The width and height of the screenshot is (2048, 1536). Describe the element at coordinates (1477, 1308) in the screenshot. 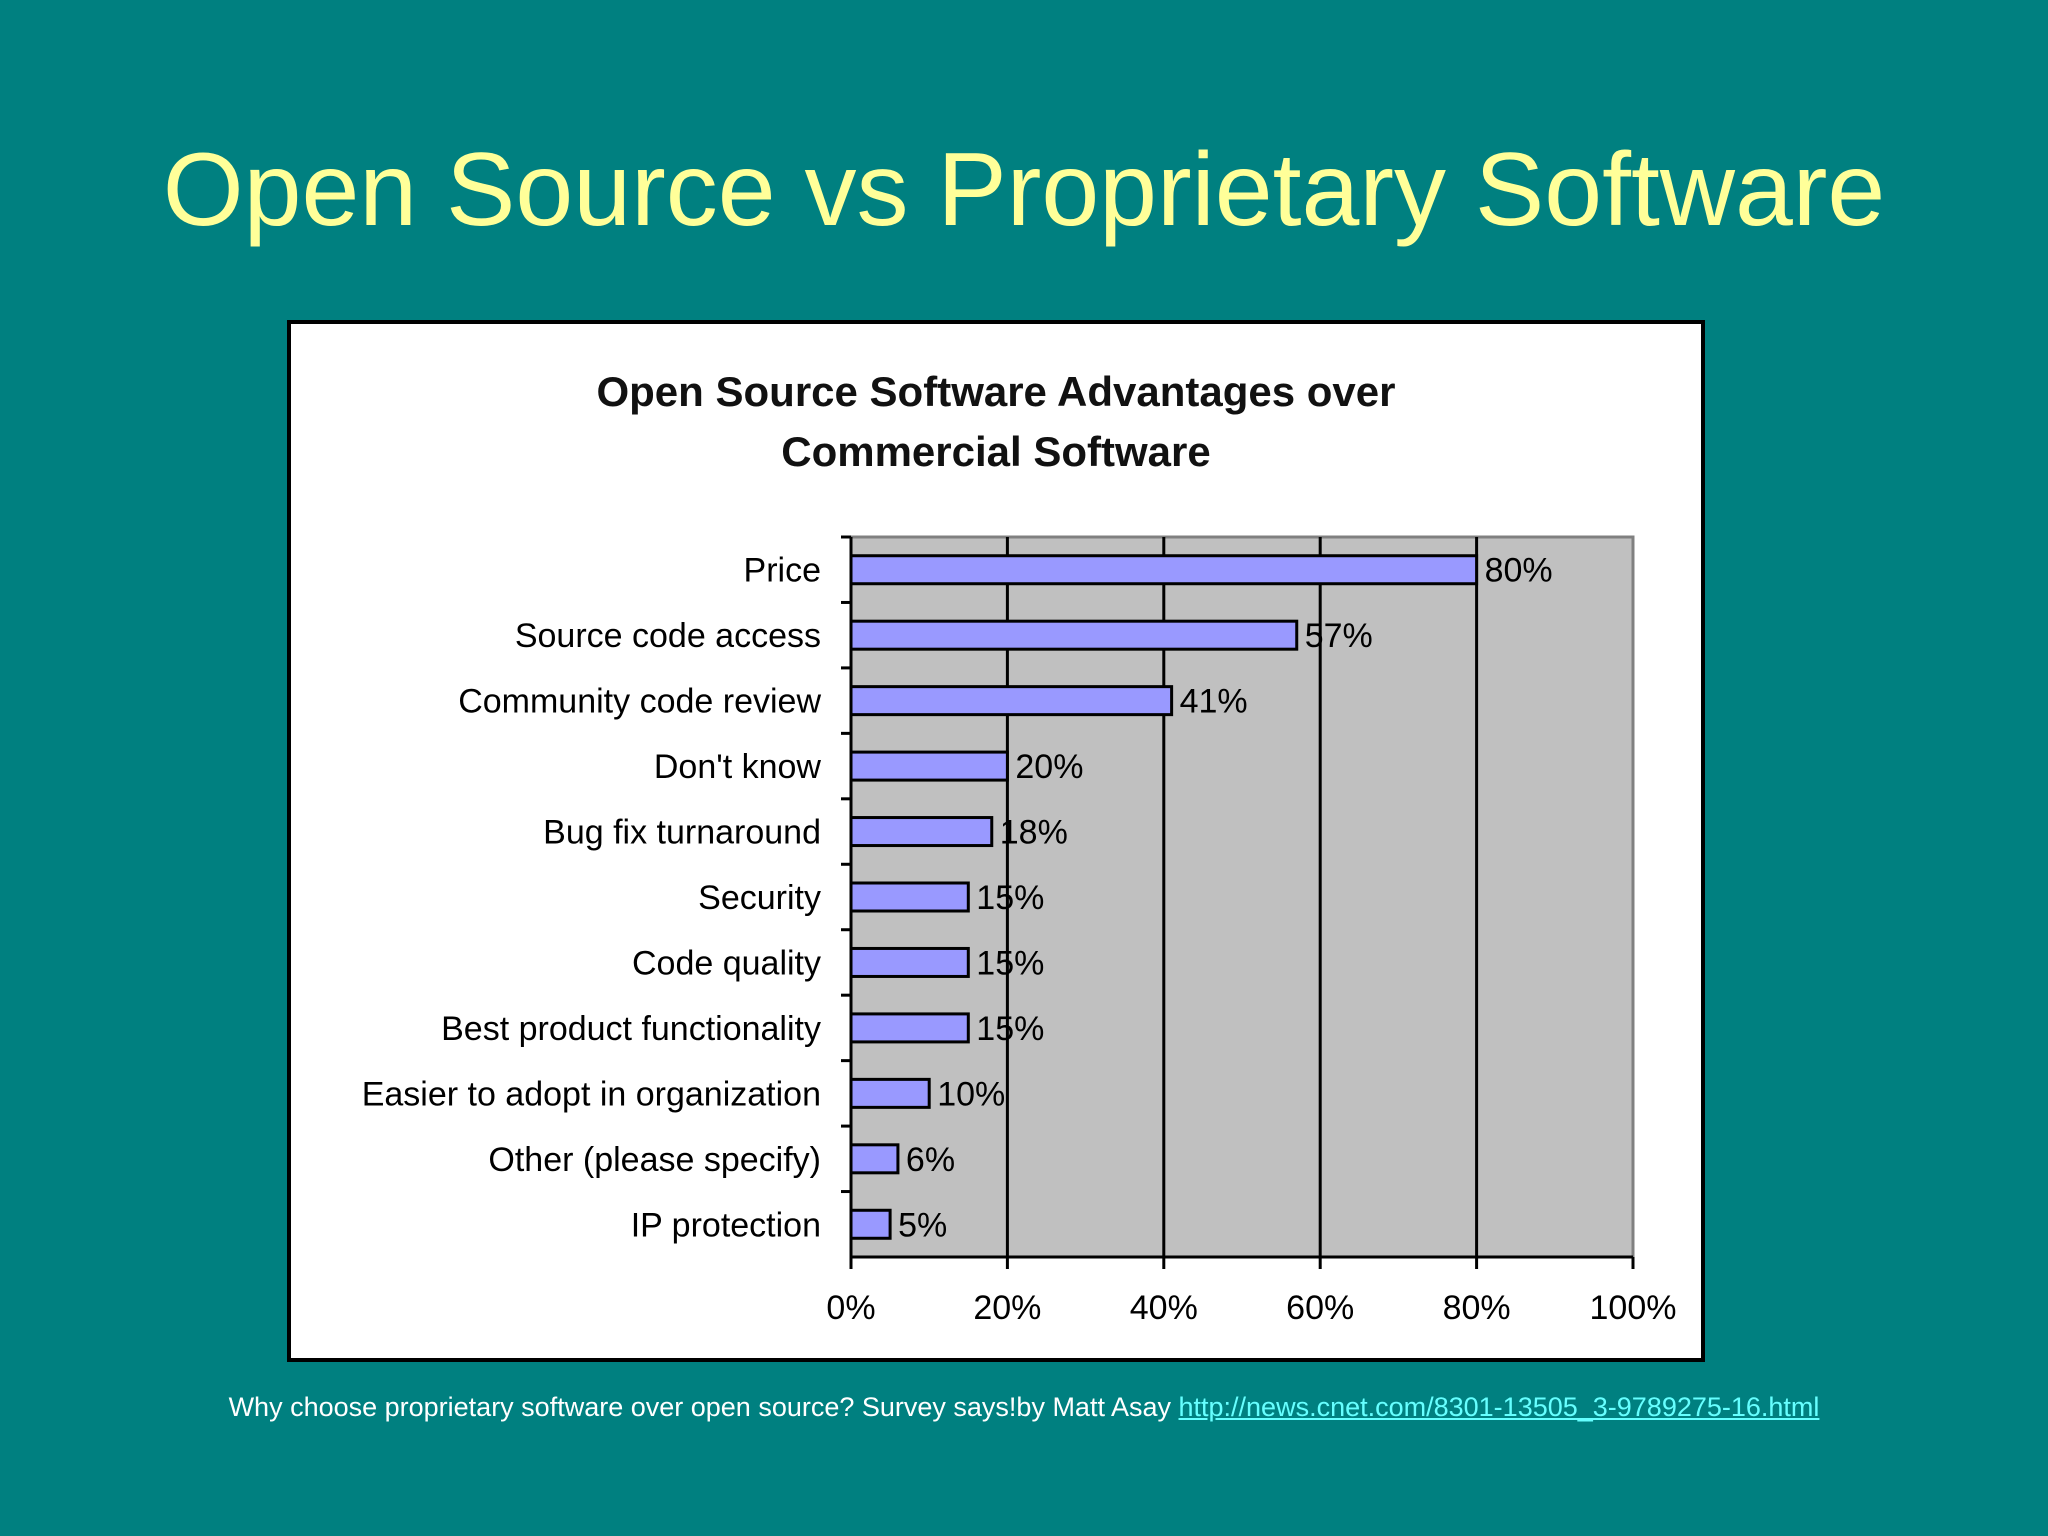

I see `x-tick-label: 80%` at that location.